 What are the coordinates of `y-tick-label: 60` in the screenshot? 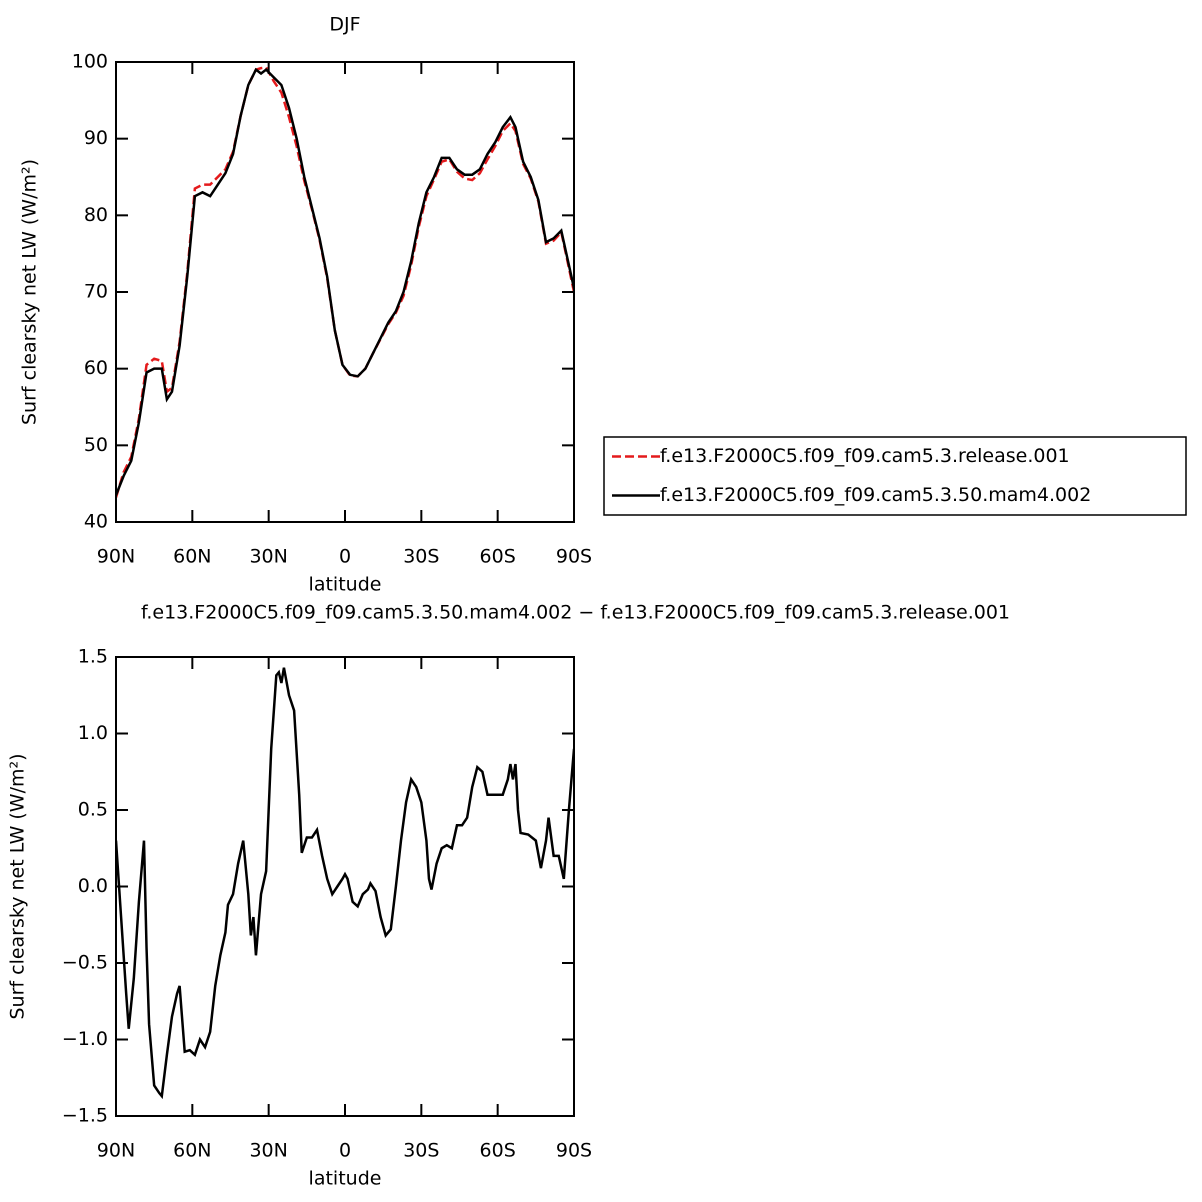 It's located at (96, 368).